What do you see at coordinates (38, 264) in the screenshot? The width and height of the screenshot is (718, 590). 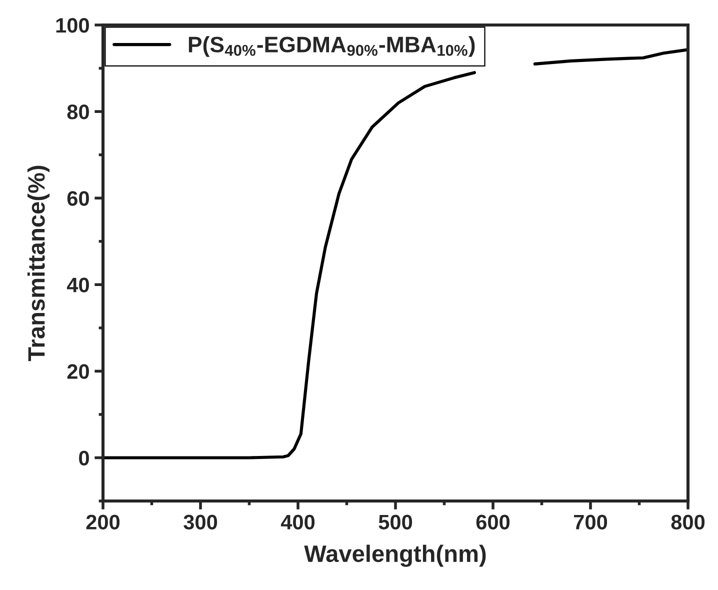 I see `y-axis-title: Transmittance(%)` at bounding box center [38, 264].